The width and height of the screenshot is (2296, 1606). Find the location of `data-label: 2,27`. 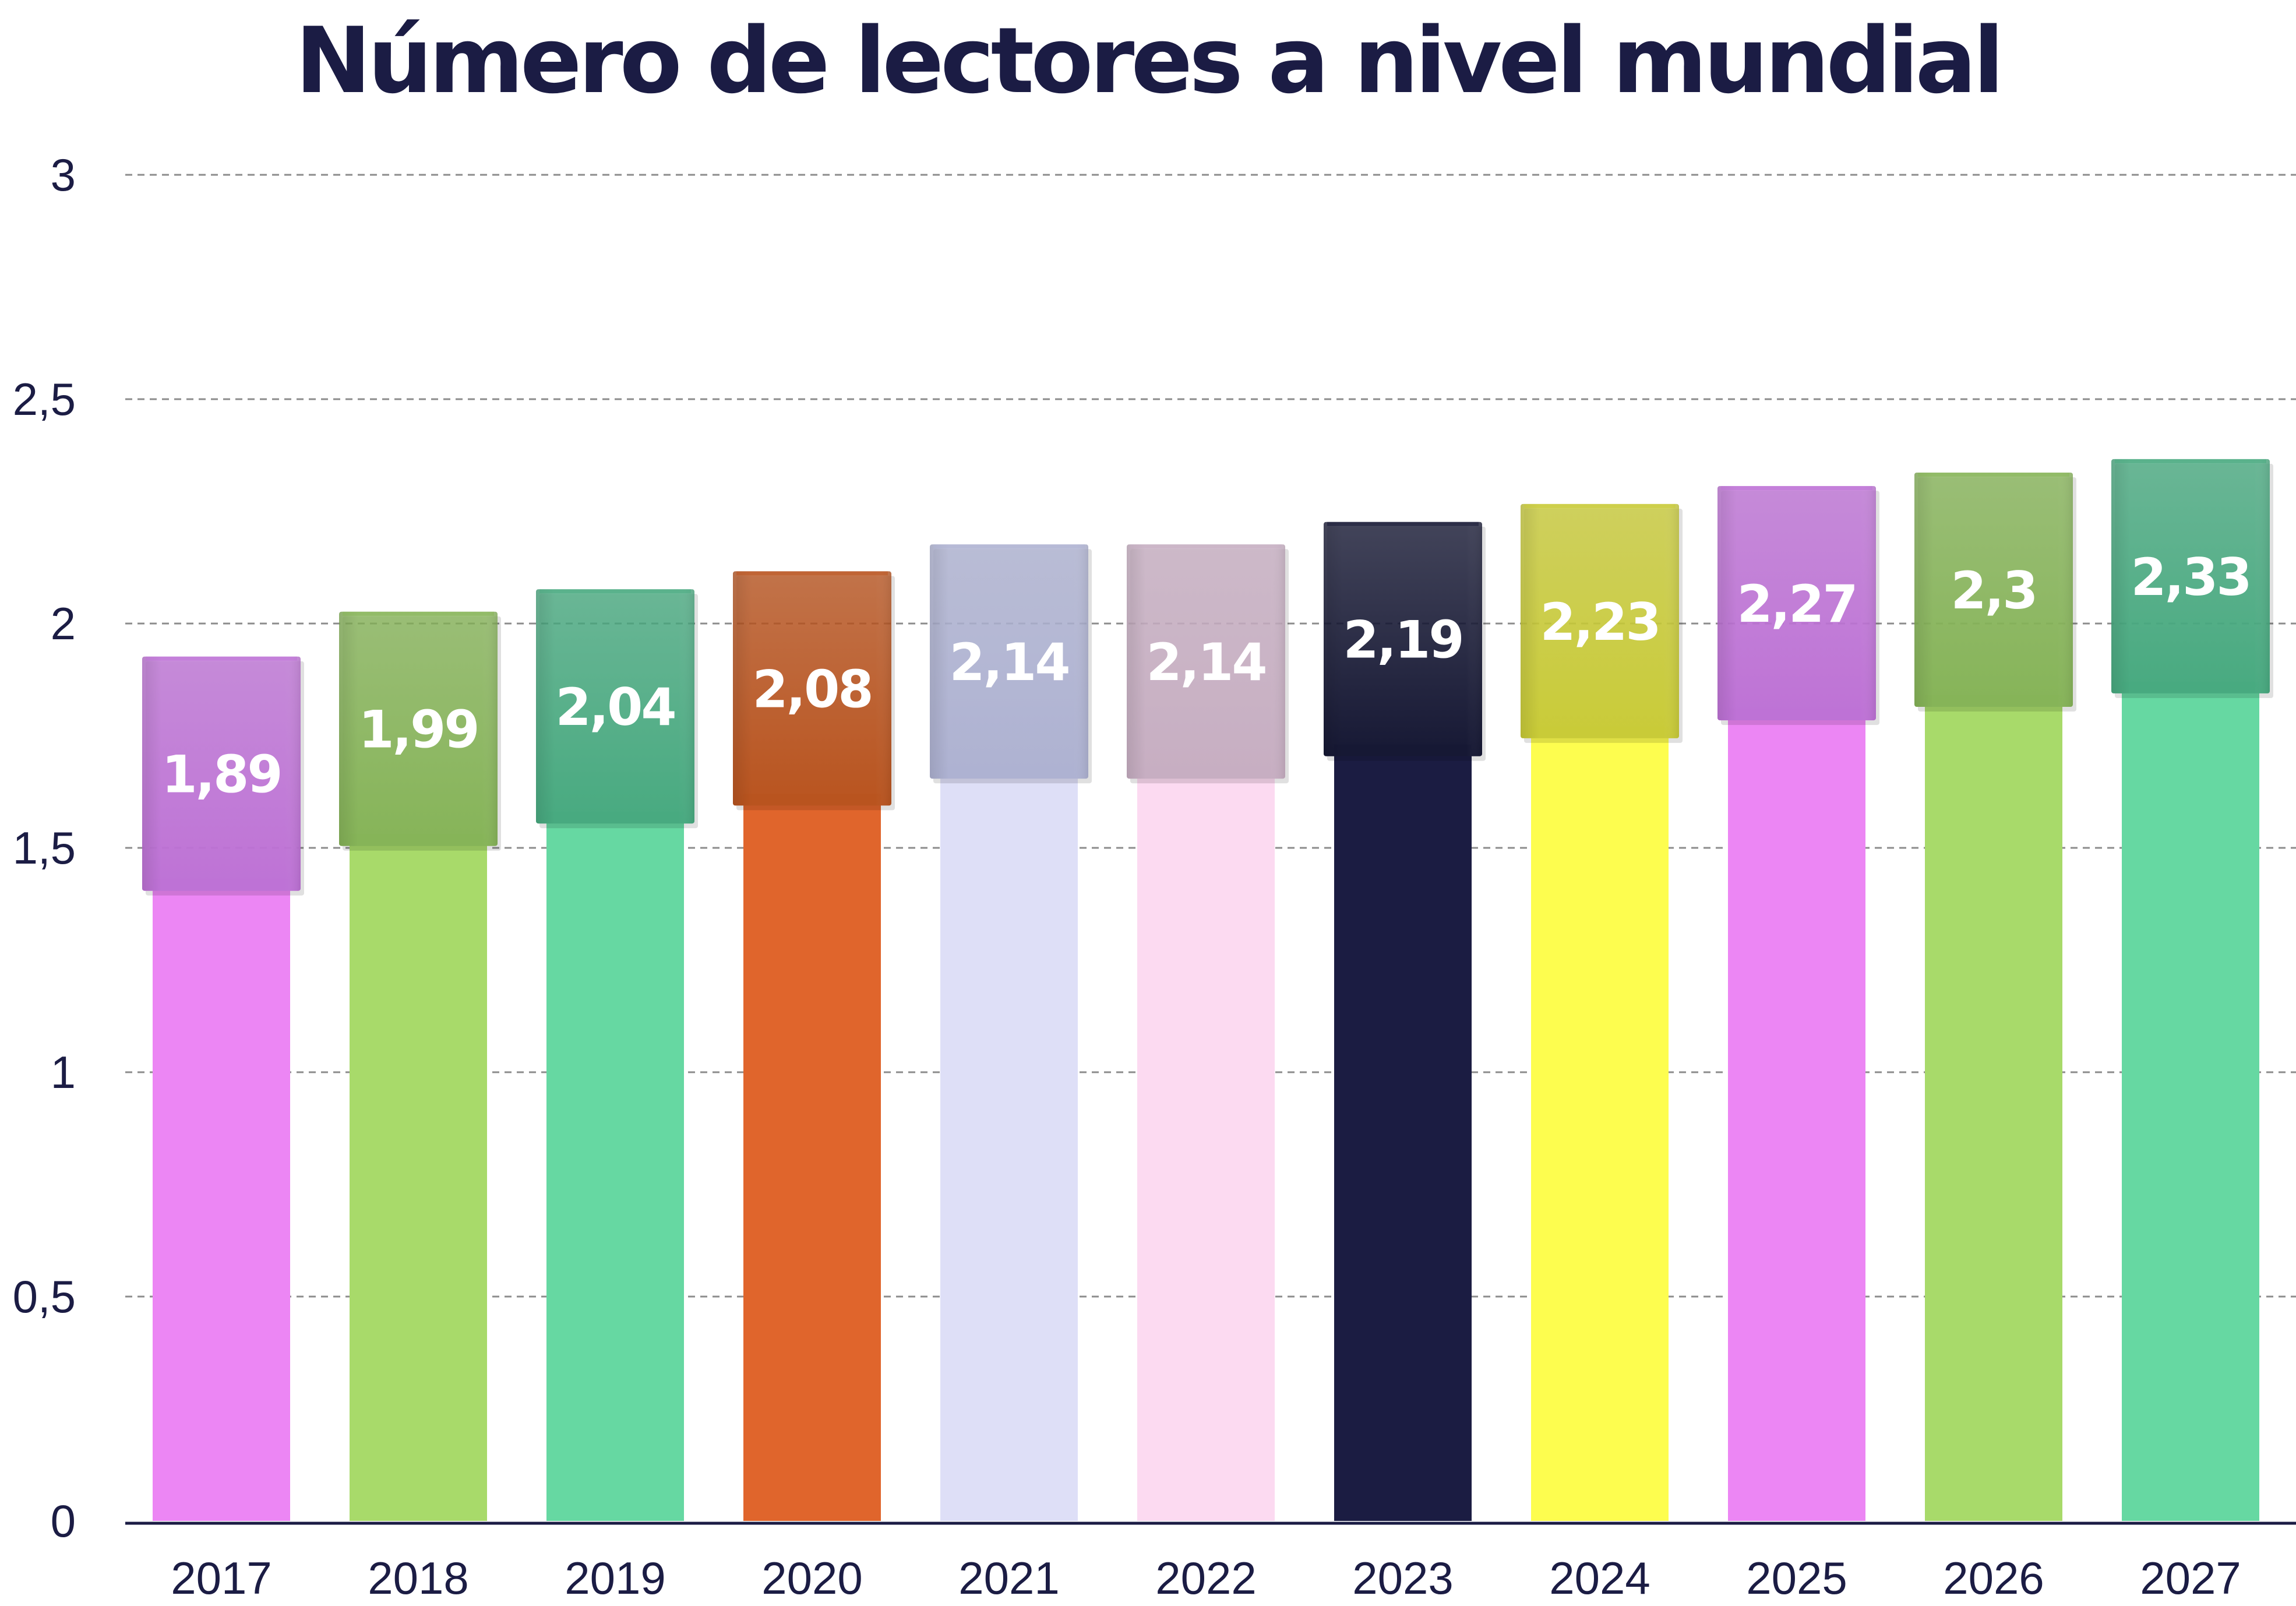

data-label: 2,27 is located at coordinates (1796, 604).